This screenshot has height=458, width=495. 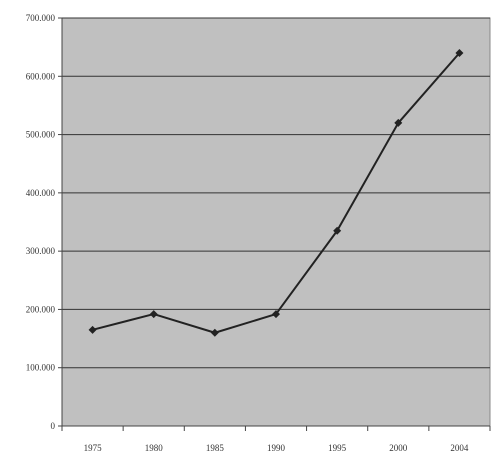 I want to click on y-tick-label: 600.000, so click(x=41, y=76).